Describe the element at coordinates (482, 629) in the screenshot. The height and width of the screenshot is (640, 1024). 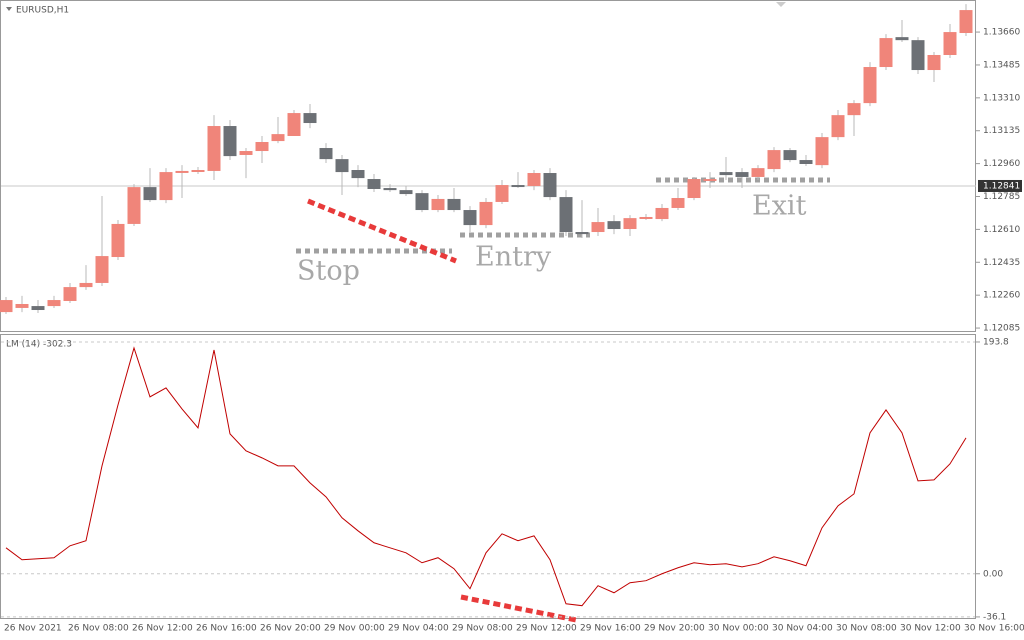
I see `x-tick-label: 29 Nov 08:00` at that location.